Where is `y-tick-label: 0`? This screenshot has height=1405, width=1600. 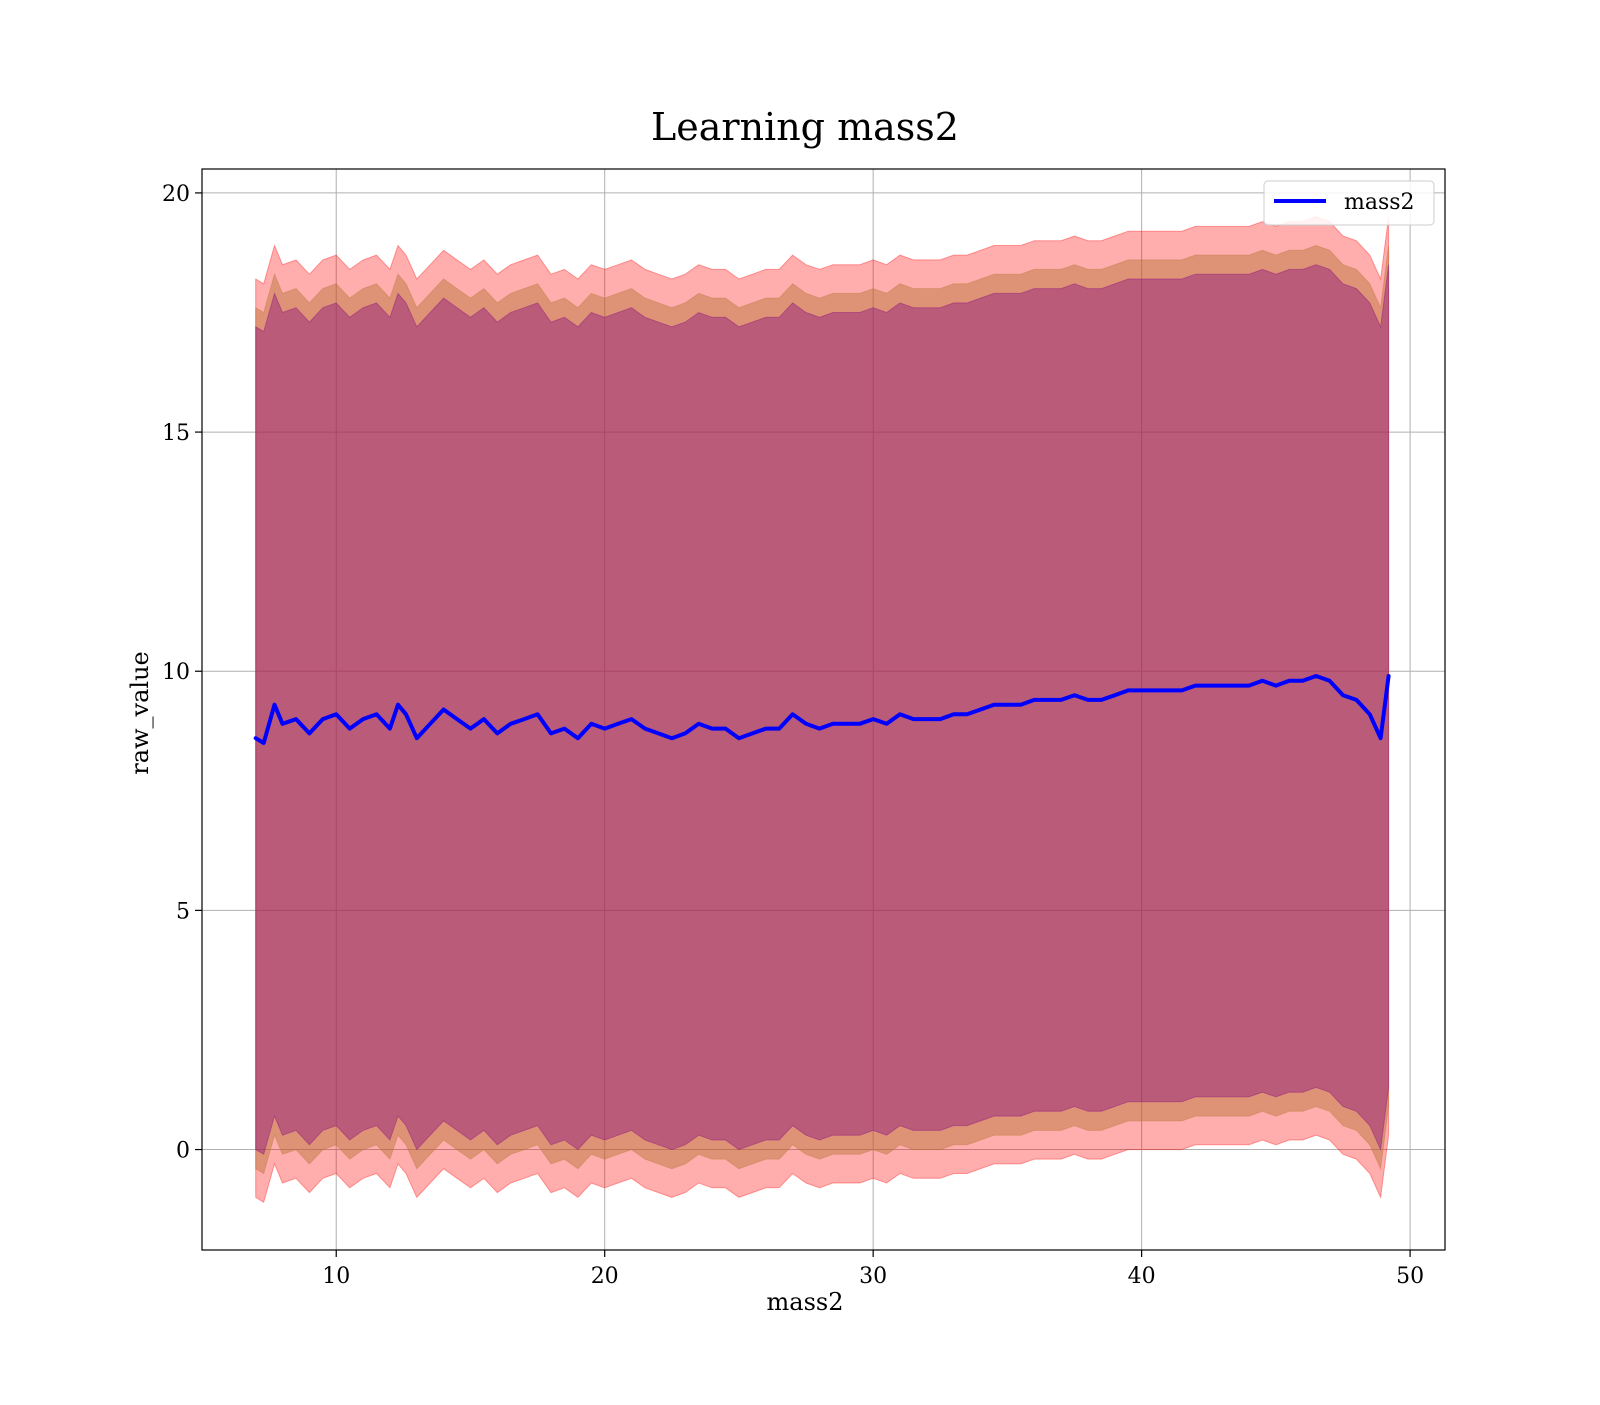
y-tick-label: 0 is located at coordinates (183, 1151).